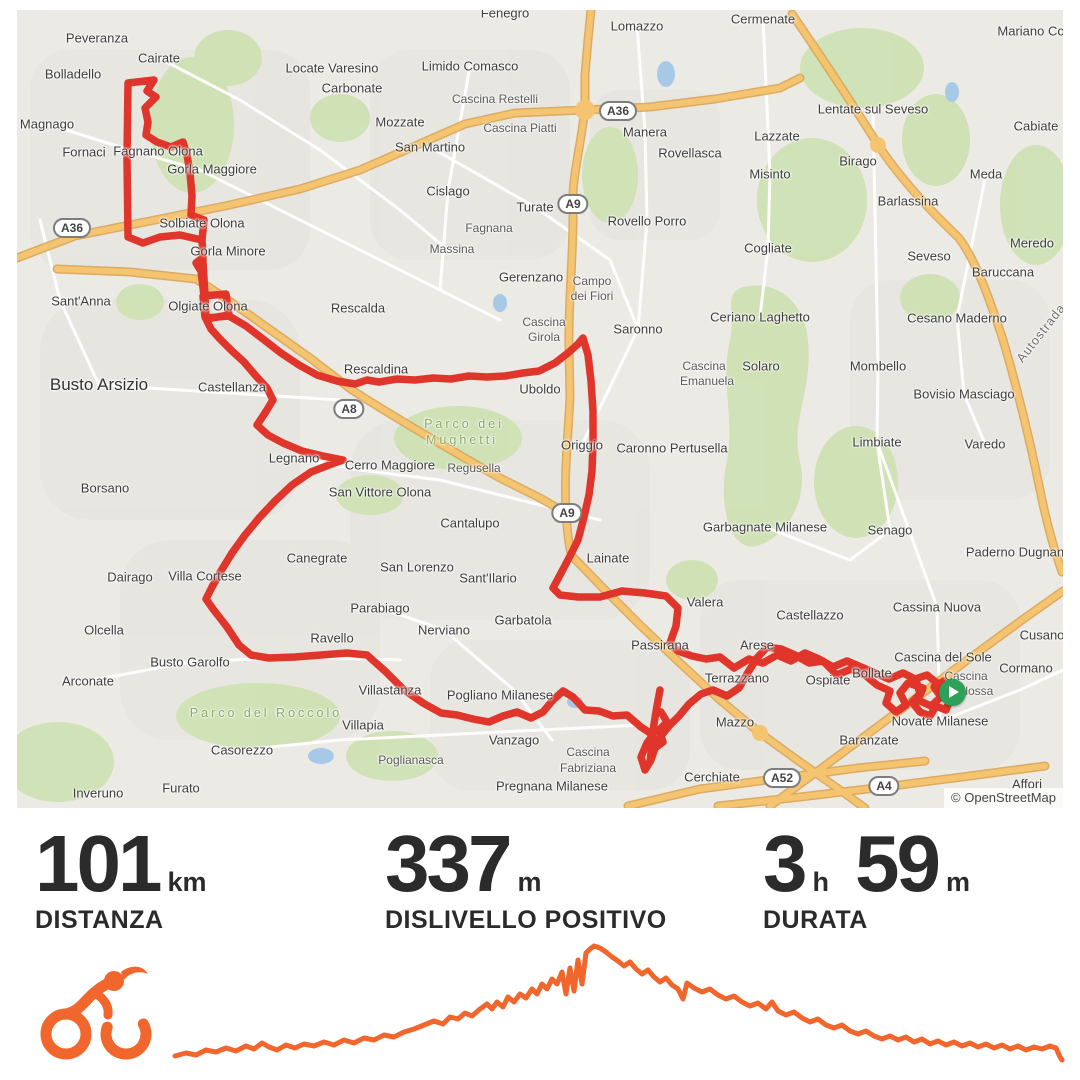 Image resolution: width=1080 pixels, height=1080 pixels. Describe the element at coordinates (937, 607) in the screenshot. I see `map-label: Cassina Nuova` at that location.